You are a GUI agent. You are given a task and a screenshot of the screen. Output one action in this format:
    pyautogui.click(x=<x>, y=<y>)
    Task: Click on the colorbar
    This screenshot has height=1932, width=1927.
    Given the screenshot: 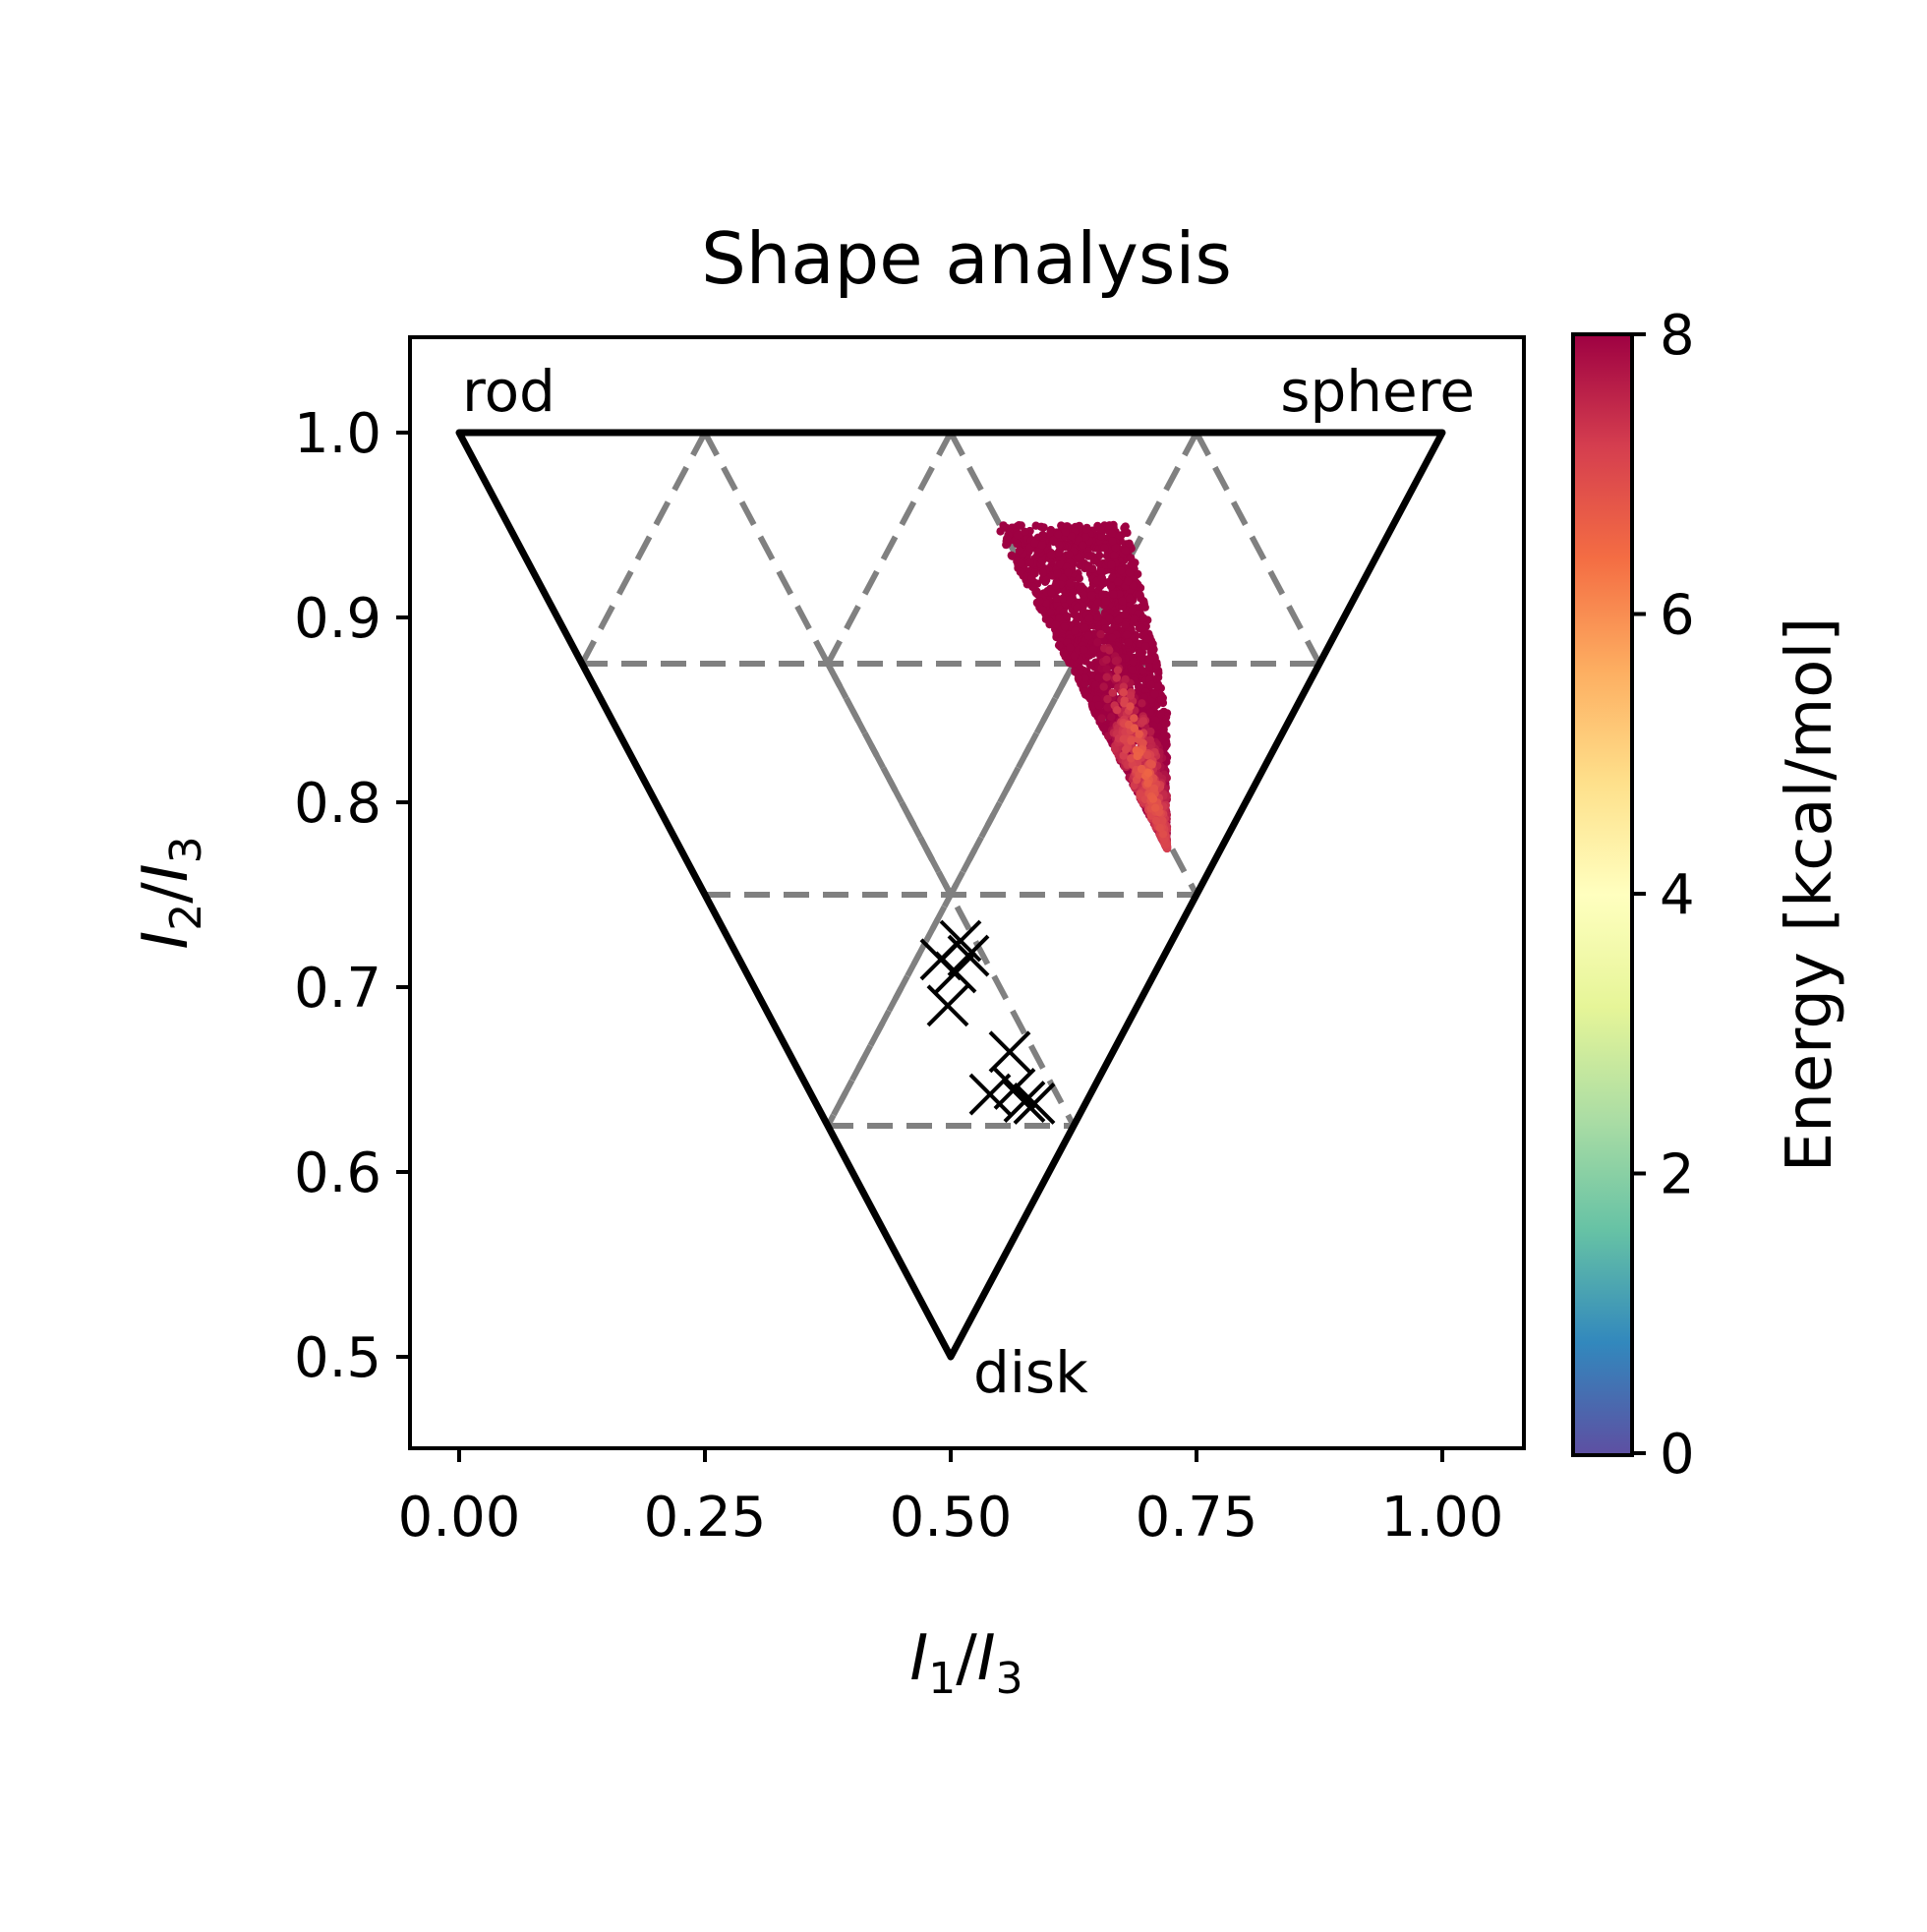 What is the action you would take?
    pyautogui.click(x=1602, y=894)
    